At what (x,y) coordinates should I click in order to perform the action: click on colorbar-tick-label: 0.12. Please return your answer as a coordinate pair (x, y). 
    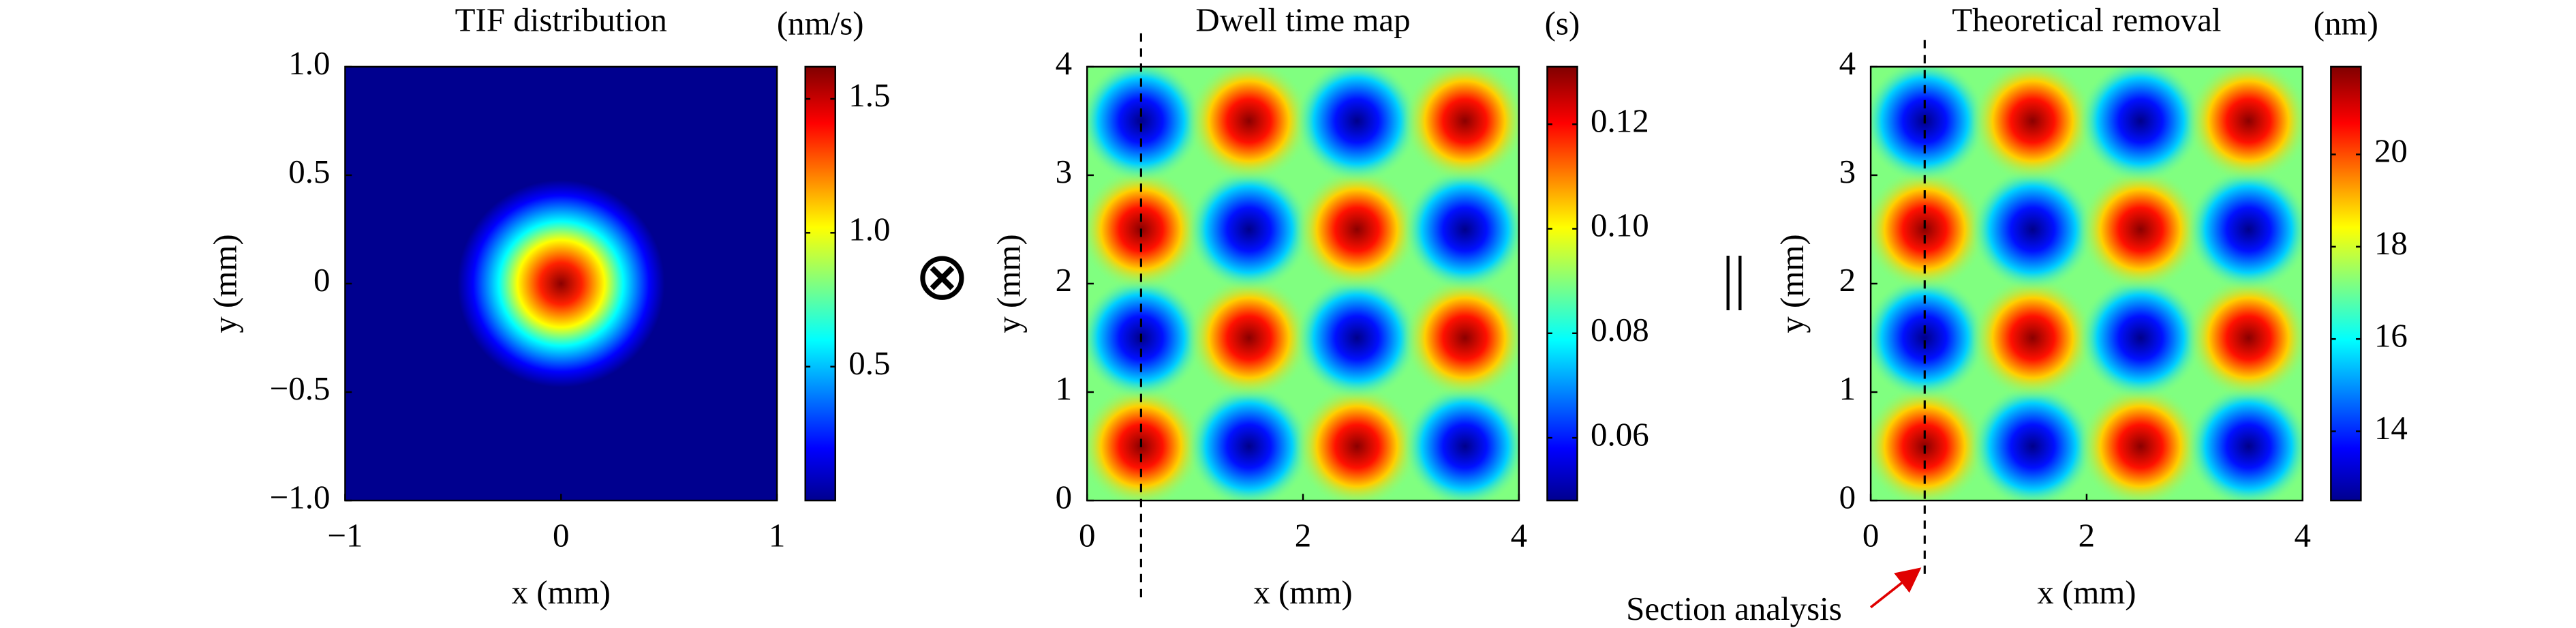
    Looking at the image, I should click on (1620, 120).